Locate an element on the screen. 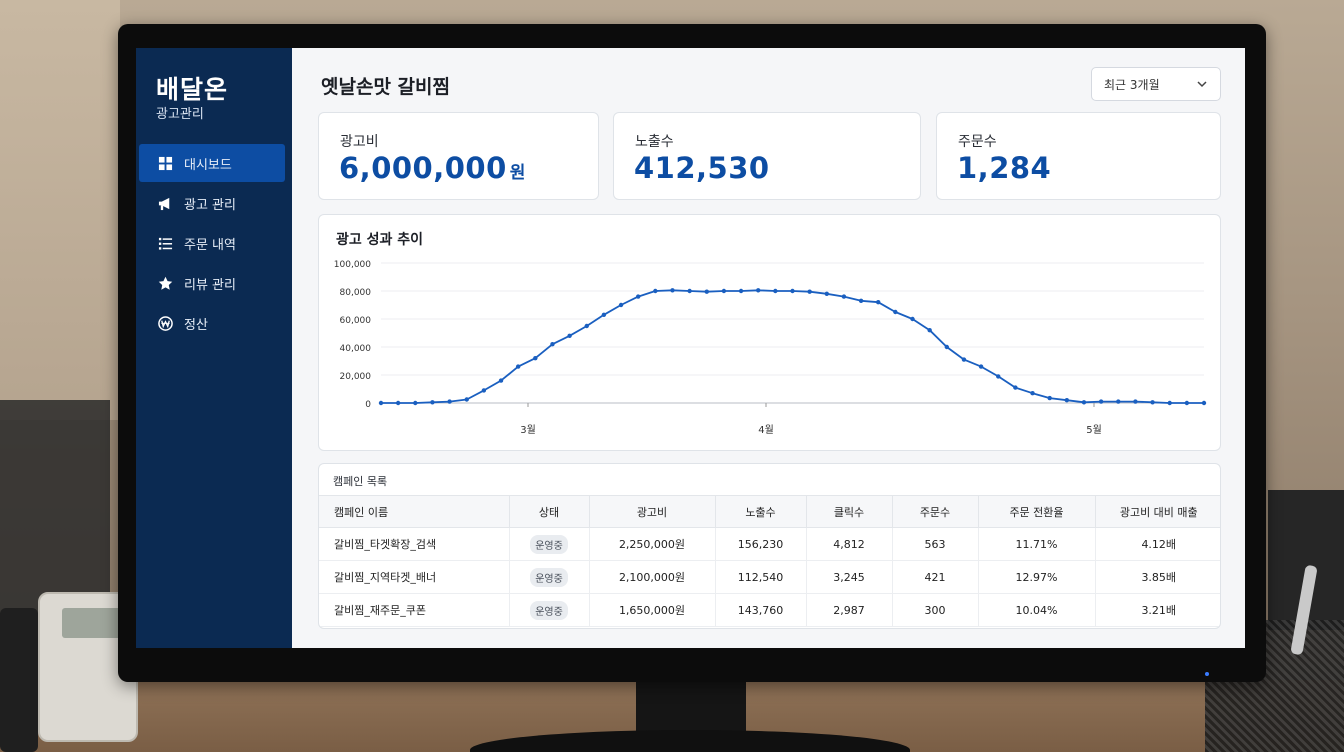  kpi-number: 1,284 is located at coordinates (1004, 168).